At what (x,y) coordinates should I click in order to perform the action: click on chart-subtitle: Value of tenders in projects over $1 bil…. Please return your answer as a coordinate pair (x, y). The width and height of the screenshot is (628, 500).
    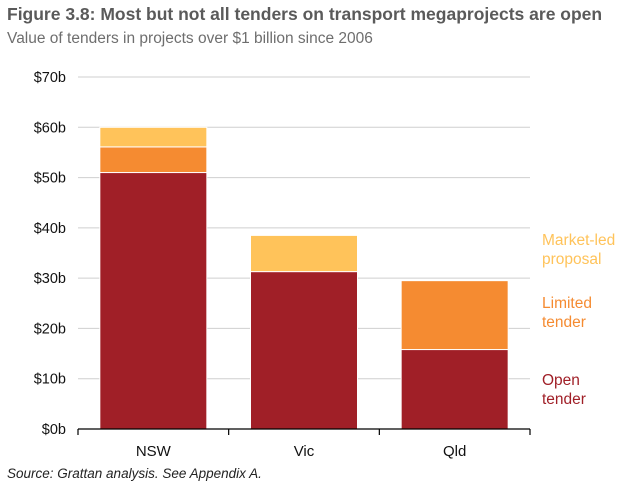
    Looking at the image, I should click on (190, 38).